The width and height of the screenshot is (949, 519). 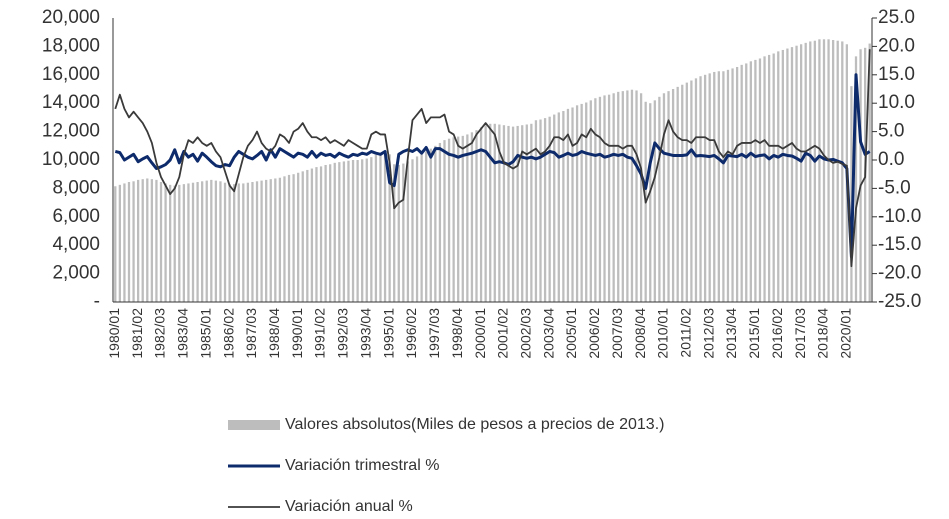 I want to click on x-tick-label: 2010/01, so click(x=663, y=333).